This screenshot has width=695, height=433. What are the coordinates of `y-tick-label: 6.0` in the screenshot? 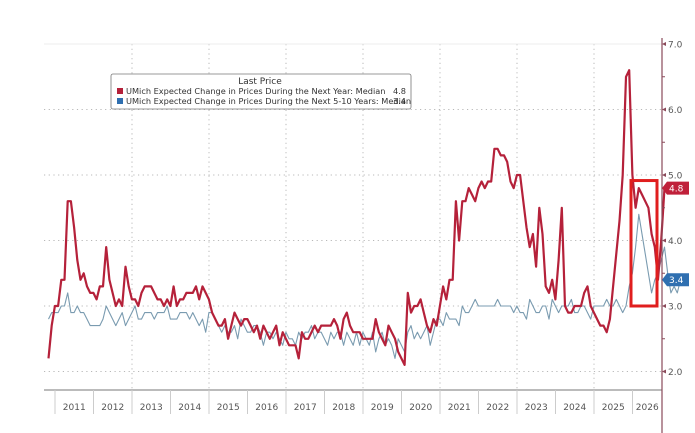 It's located at (675, 111).